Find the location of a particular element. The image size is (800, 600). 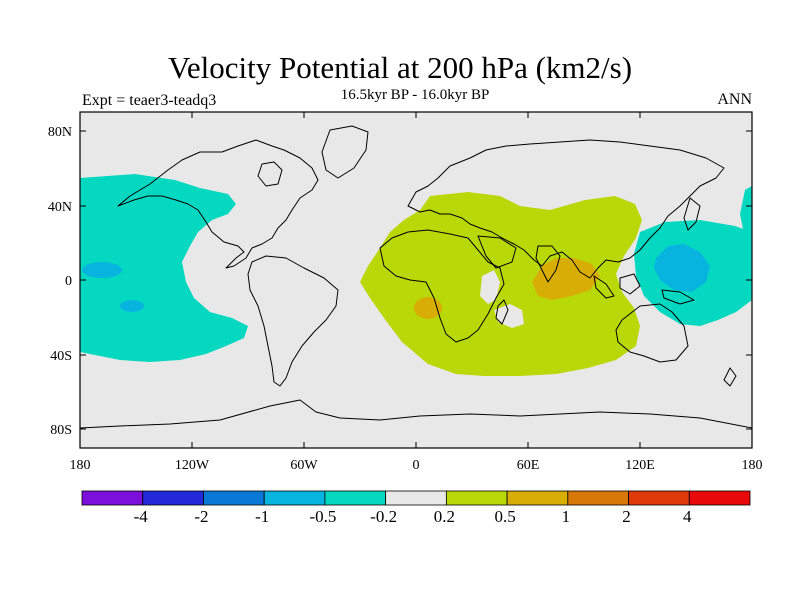

coastline-japan is located at coordinates (692, 214).